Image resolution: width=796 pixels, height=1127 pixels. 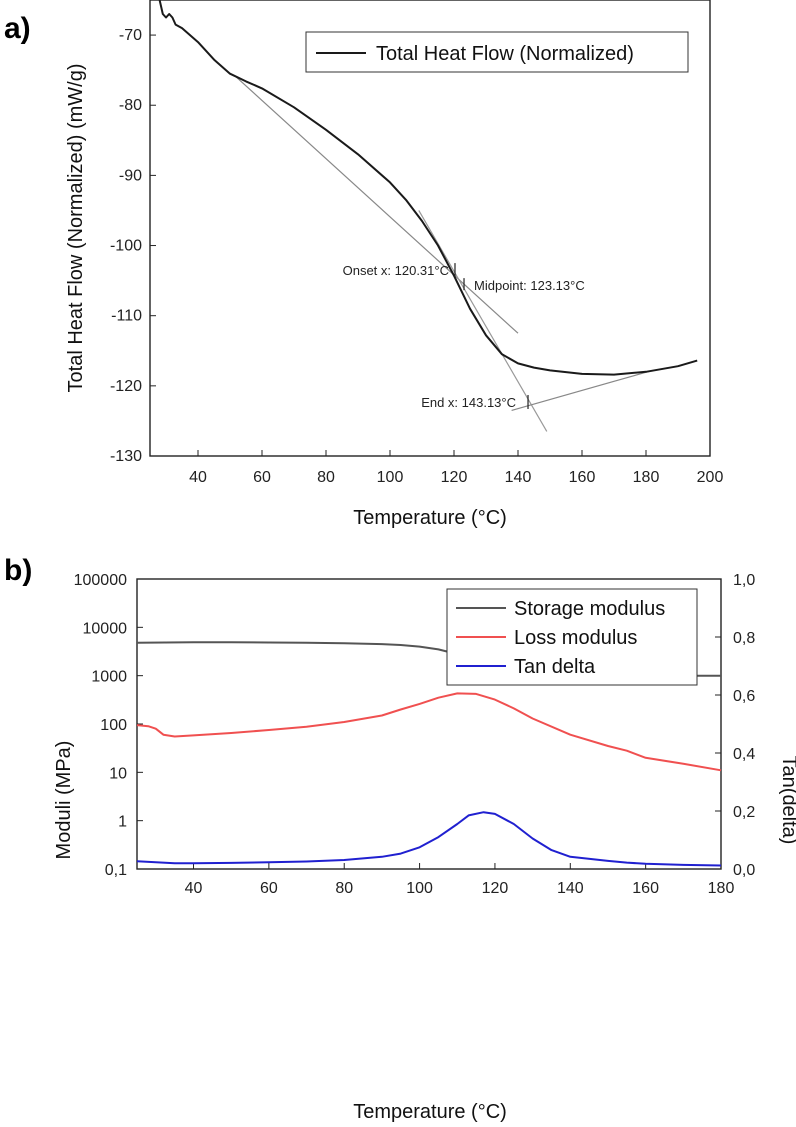 What do you see at coordinates (721, 888) in the screenshot?
I see `panel-b-x-tick-label: 180` at bounding box center [721, 888].